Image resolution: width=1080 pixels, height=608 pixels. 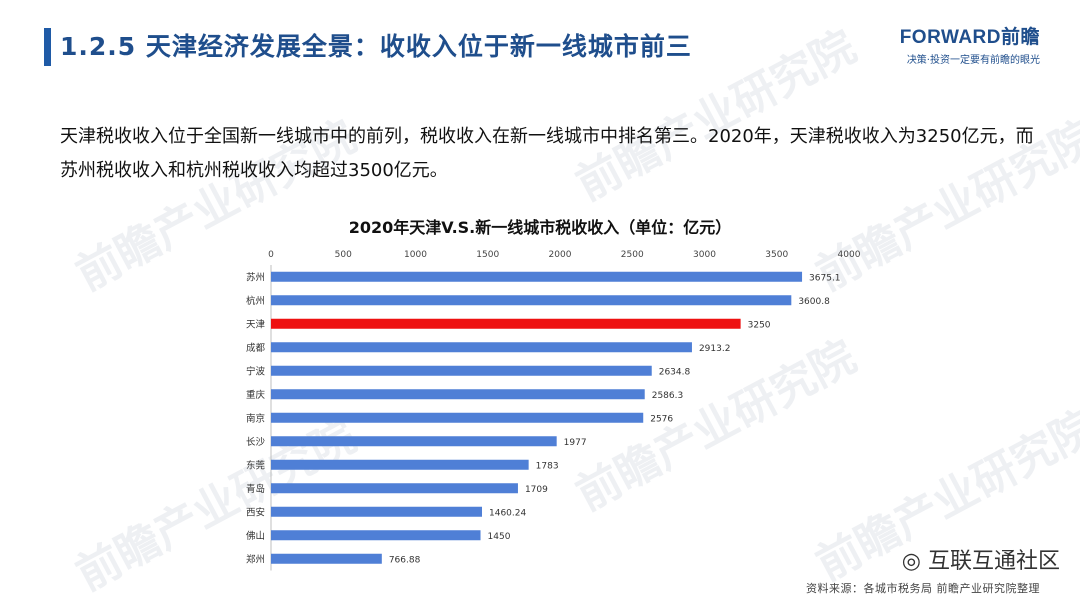 What do you see at coordinates (825, 278) in the screenshot?
I see `data-label: 3675.1` at bounding box center [825, 278].